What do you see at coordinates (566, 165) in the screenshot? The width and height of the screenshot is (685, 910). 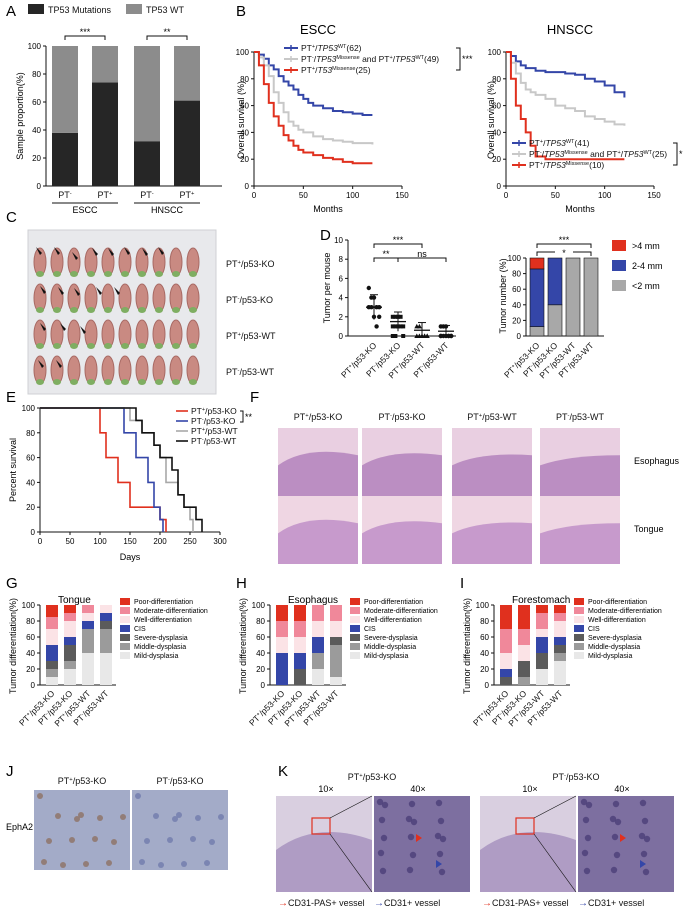 I see `legend-label: PT+/TP53Missense(10)` at bounding box center [566, 165].